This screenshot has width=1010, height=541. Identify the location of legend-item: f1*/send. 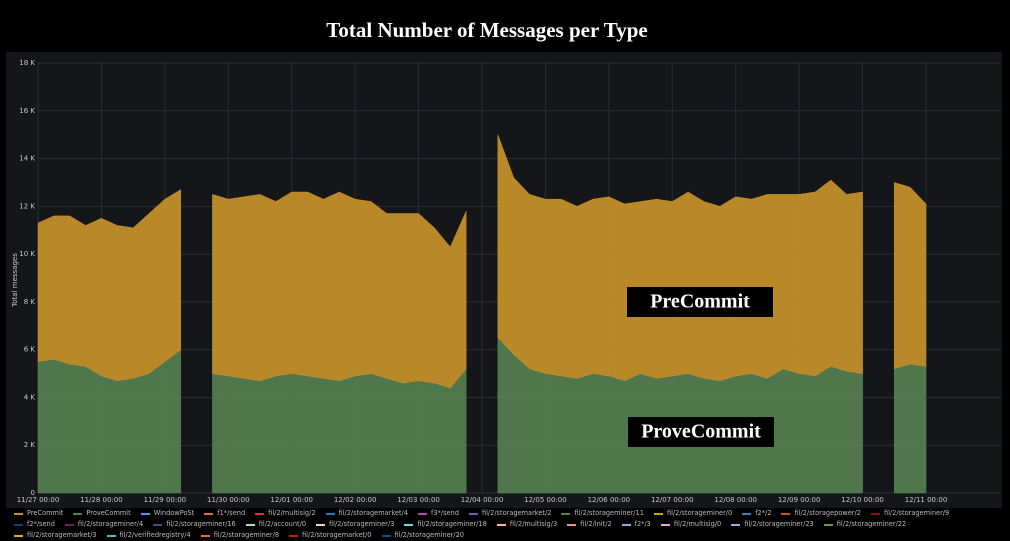
(224, 513).